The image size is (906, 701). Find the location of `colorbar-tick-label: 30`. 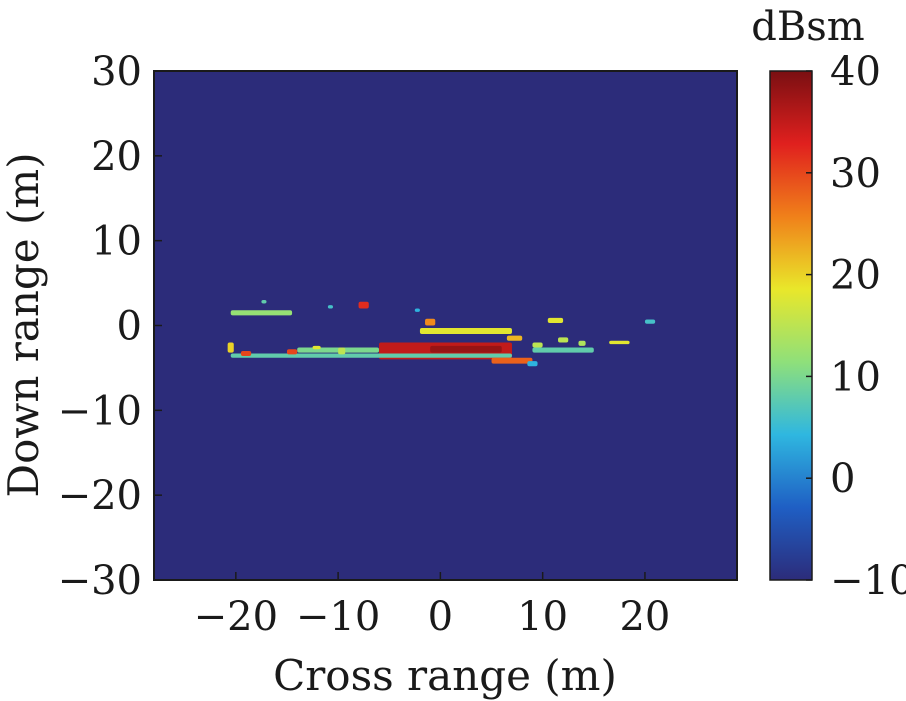

colorbar-tick-label: 30 is located at coordinates (855, 174).